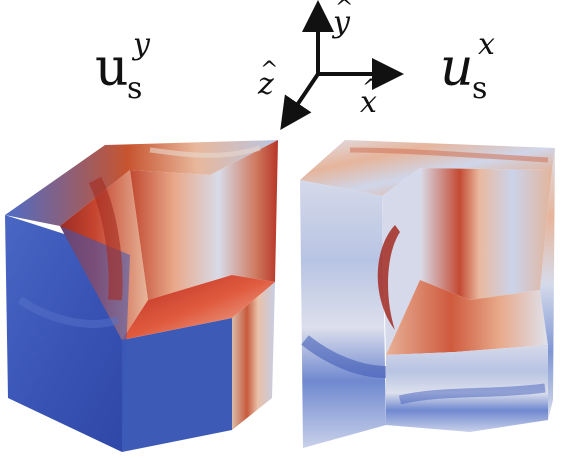 This screenshot has height=458, width=562. What do you see at coordinates (205, 151) in the screenshot?
I see `left-cube-top-streak` at bounding box center [205, 151].